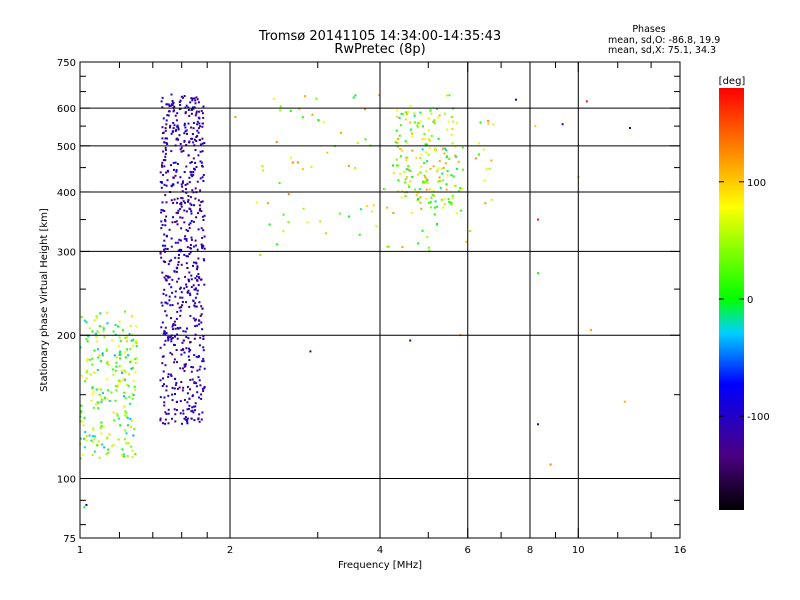  Describe the element at coordinates (66, 252) in the screenshot. I see `y-tick-label: 300` at that location.